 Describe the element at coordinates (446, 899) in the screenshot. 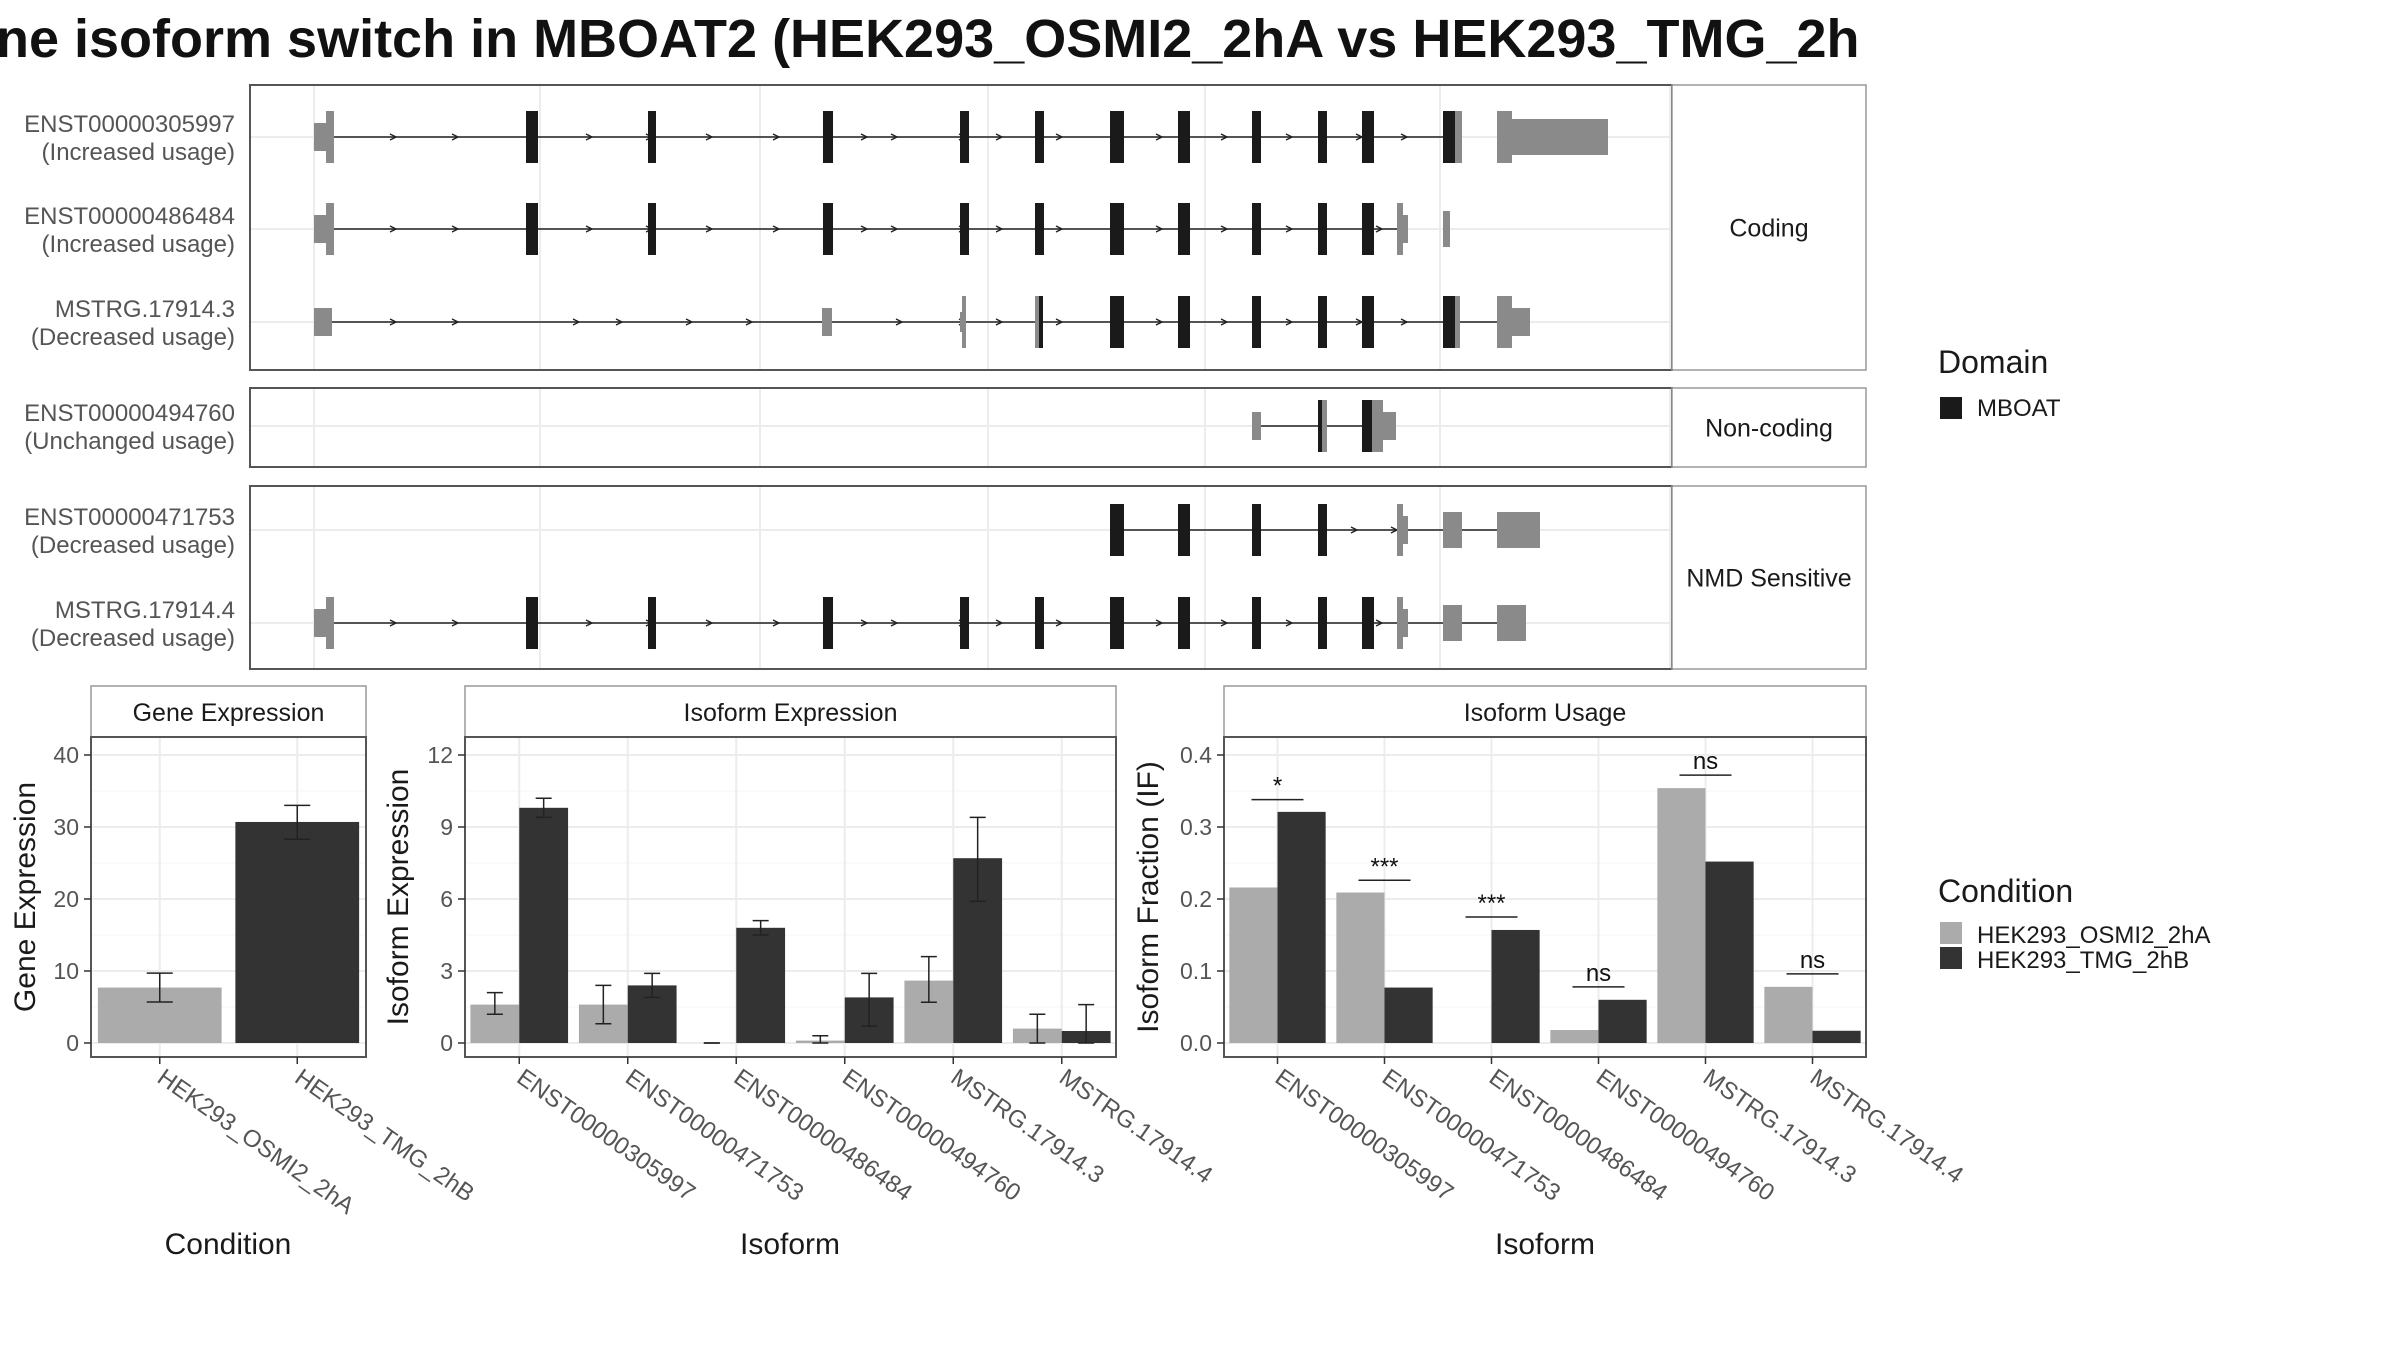

I see `y-tick-label: 6` at that location.